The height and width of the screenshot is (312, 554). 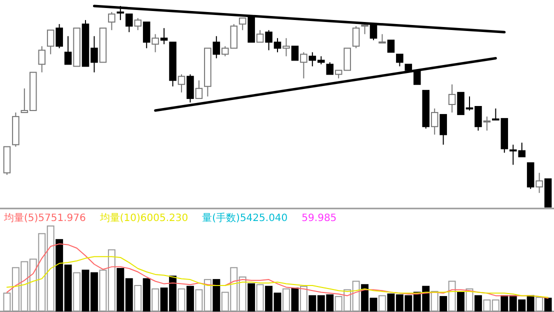 What do you see at coordinates (143, 218) in the screenshot?
I see `text: 均量(10)6005.230` at bounding box center [143, 218].